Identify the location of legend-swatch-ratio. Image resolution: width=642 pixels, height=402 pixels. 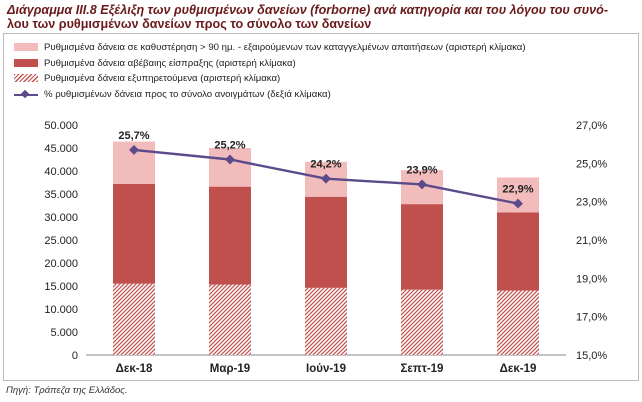
(26, 94).